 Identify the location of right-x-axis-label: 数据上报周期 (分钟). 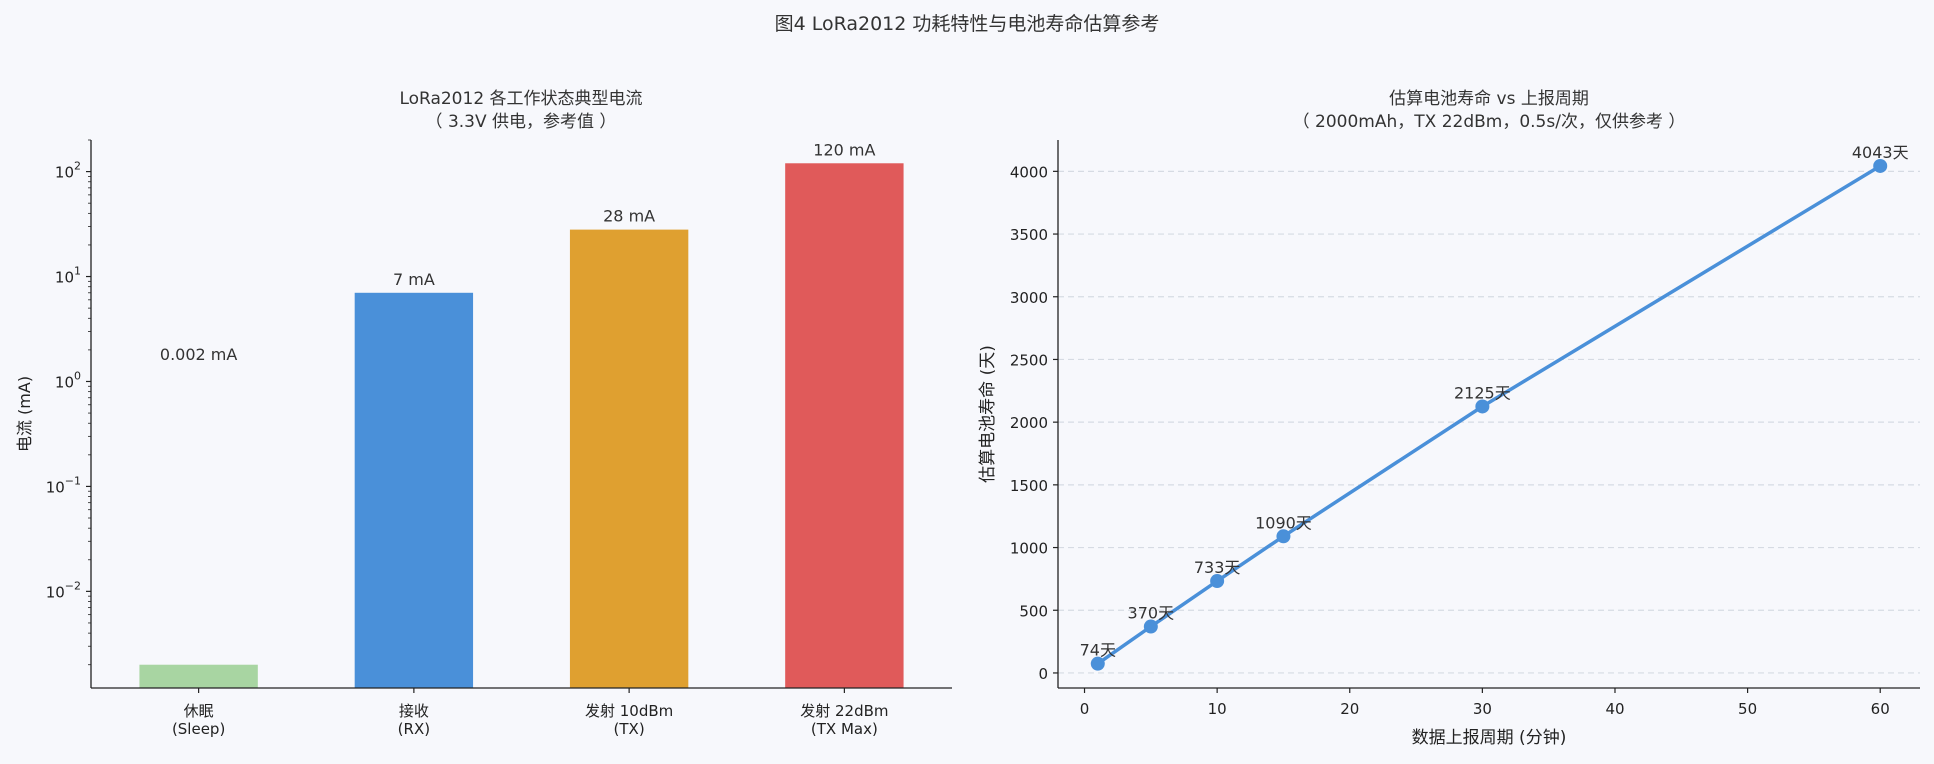
(1489, 738).